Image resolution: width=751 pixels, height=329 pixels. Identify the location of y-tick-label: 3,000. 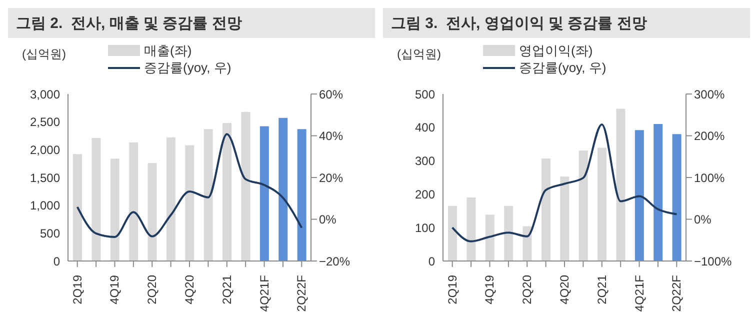
(45, 94).